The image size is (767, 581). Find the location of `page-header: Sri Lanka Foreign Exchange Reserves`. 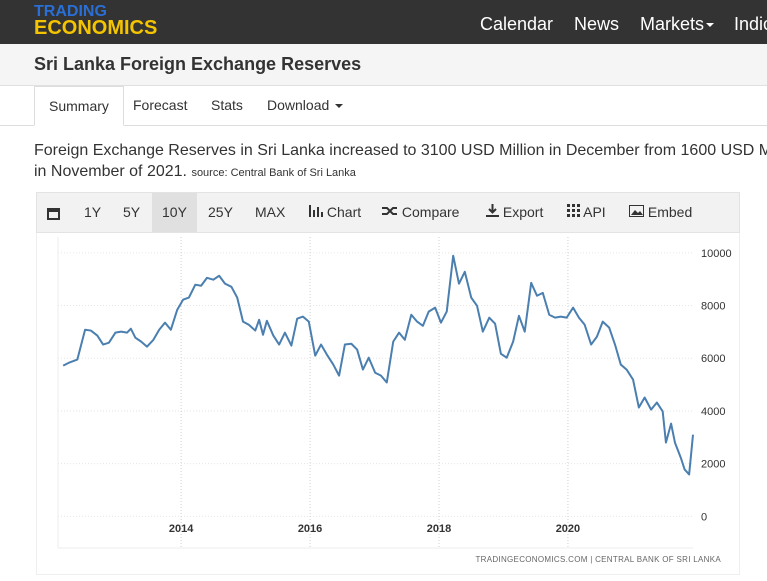

page-header: Sri Lanka Foreign Exchange Reserves is located at coordinates (383, 65).